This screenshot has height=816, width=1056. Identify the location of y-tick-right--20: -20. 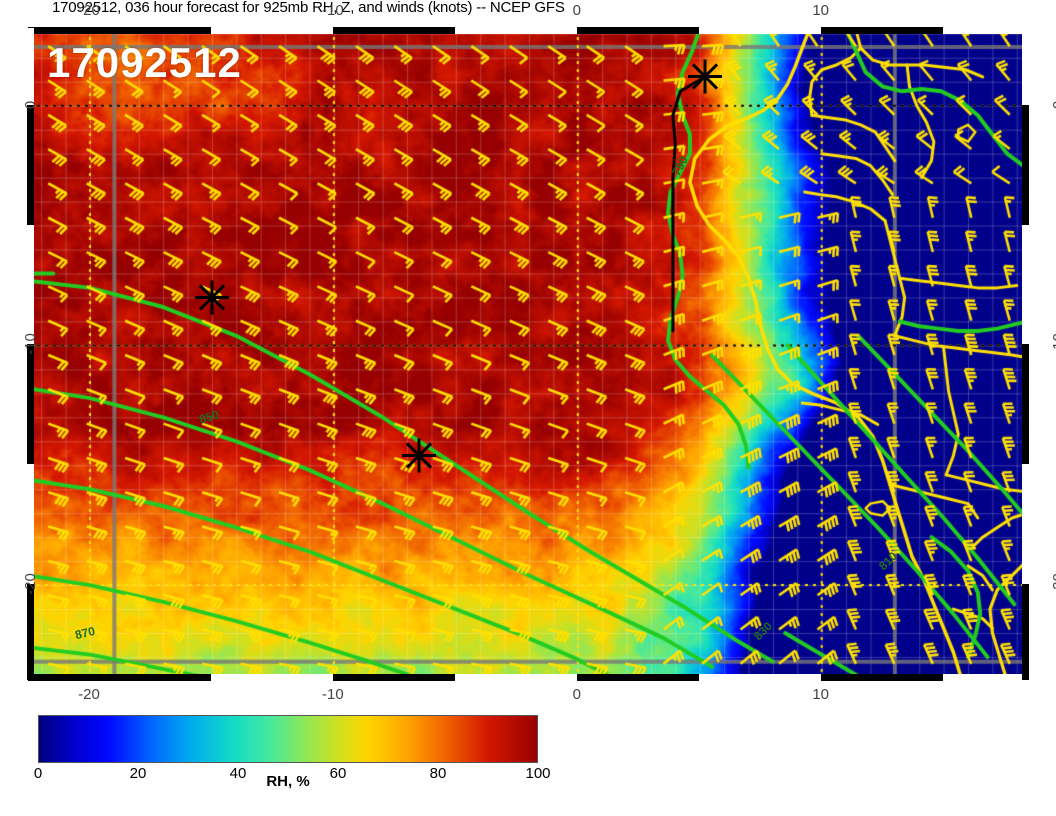
(1053, 584).